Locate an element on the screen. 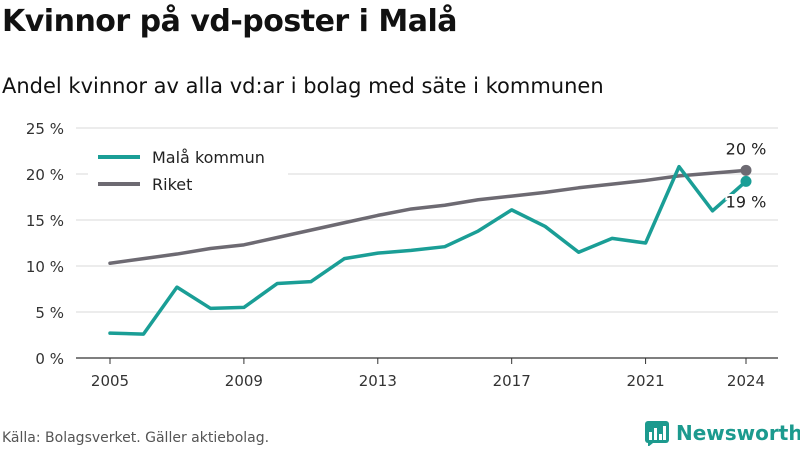 The height and width of the screenshot is (450, 800). y-tick-label: 20 % is located at coordinates (45, 175).